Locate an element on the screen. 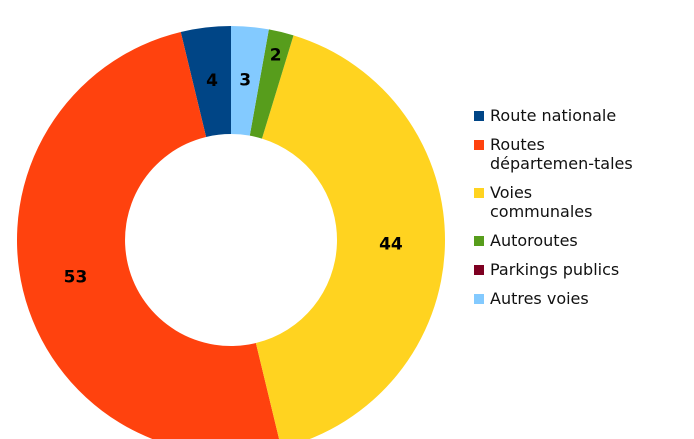 The height and width of the screenshot is (439, 694). data-label: 53 is located at coordinates (76, 278).